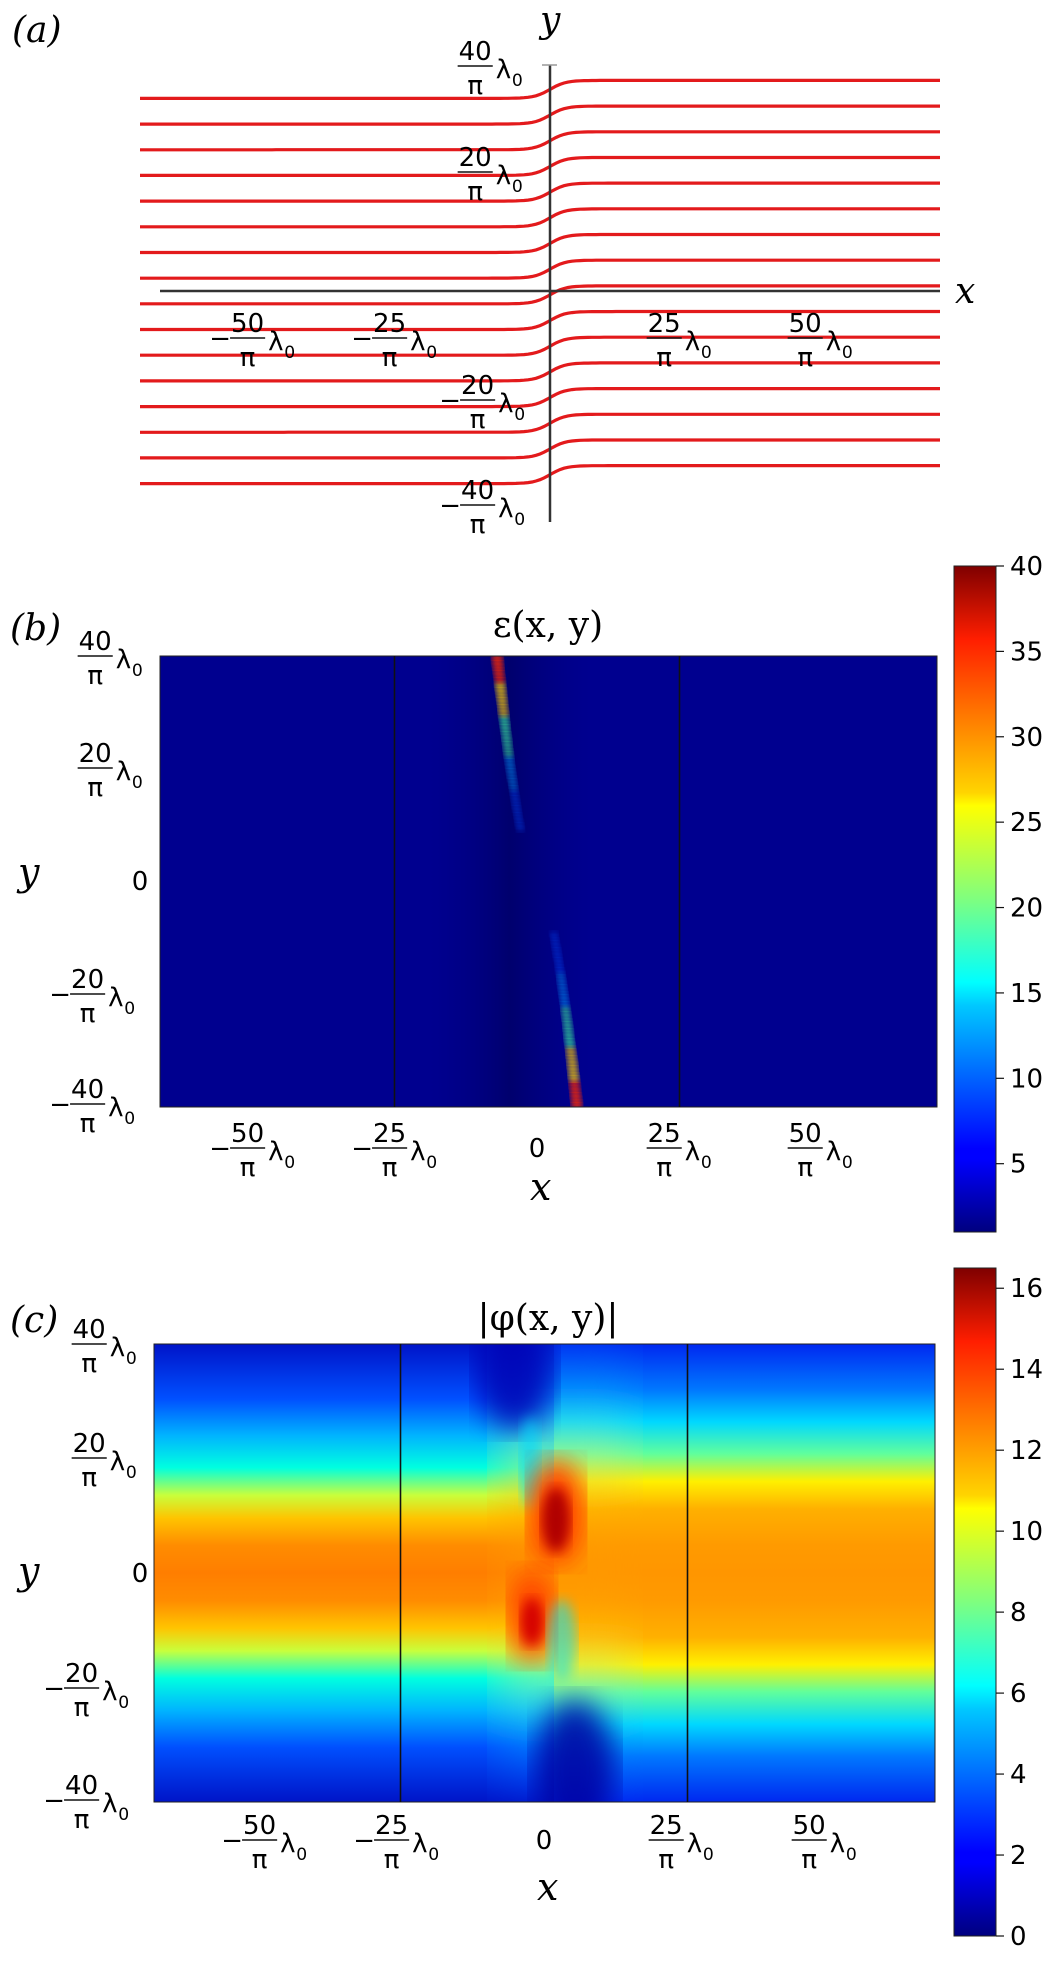 The height and width of the screenshot is (1972, 1063). I want to click on y-tick-label: 20 πλ 0, so click(104, 1461).